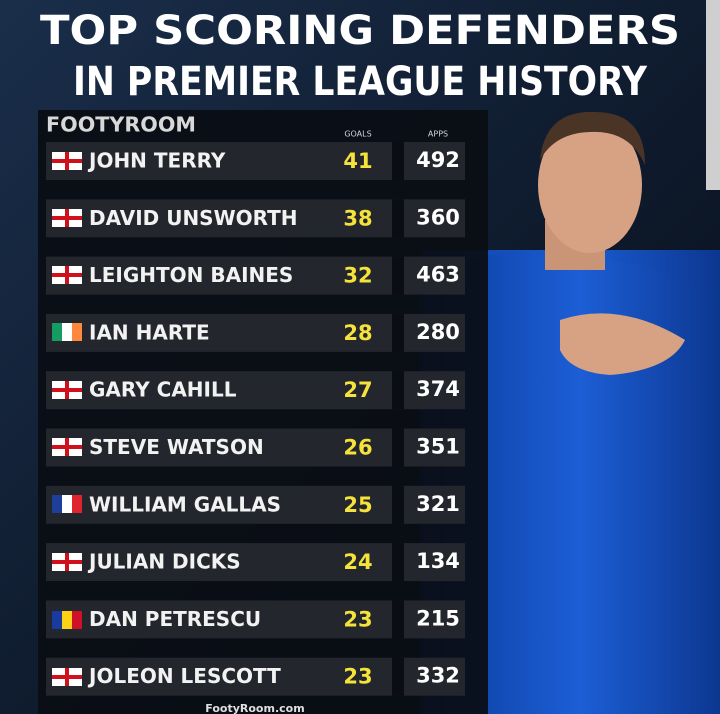 This screenshot has height=714, width=720. What do you see at coordinates (360, 82) in the screenshot?
I see `title-line2: IN PREMIER LEAGUE HISTORY` at bounding box center [360, 82].